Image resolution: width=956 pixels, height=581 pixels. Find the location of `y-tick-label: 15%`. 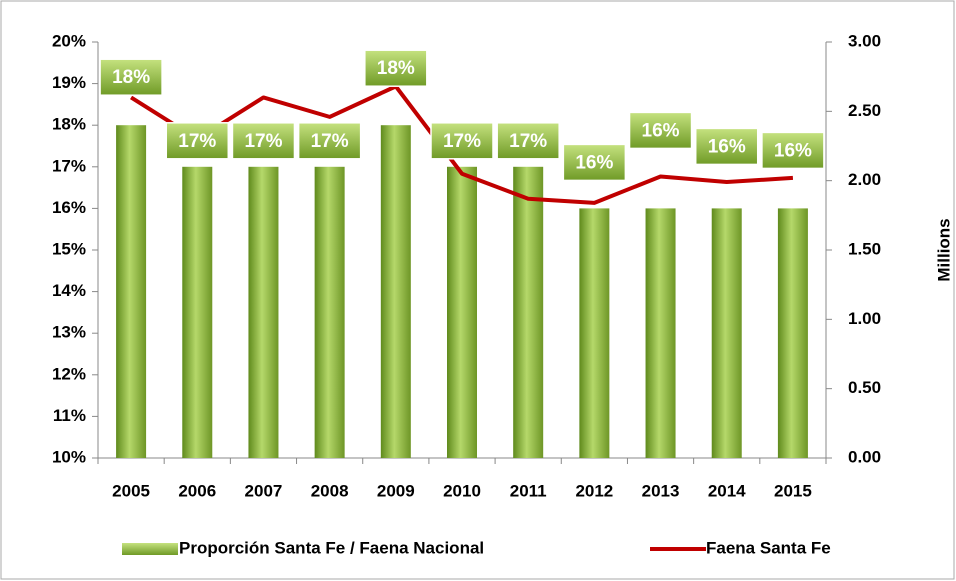

y-tick-label: 15% is located at coordinates (69, 248).